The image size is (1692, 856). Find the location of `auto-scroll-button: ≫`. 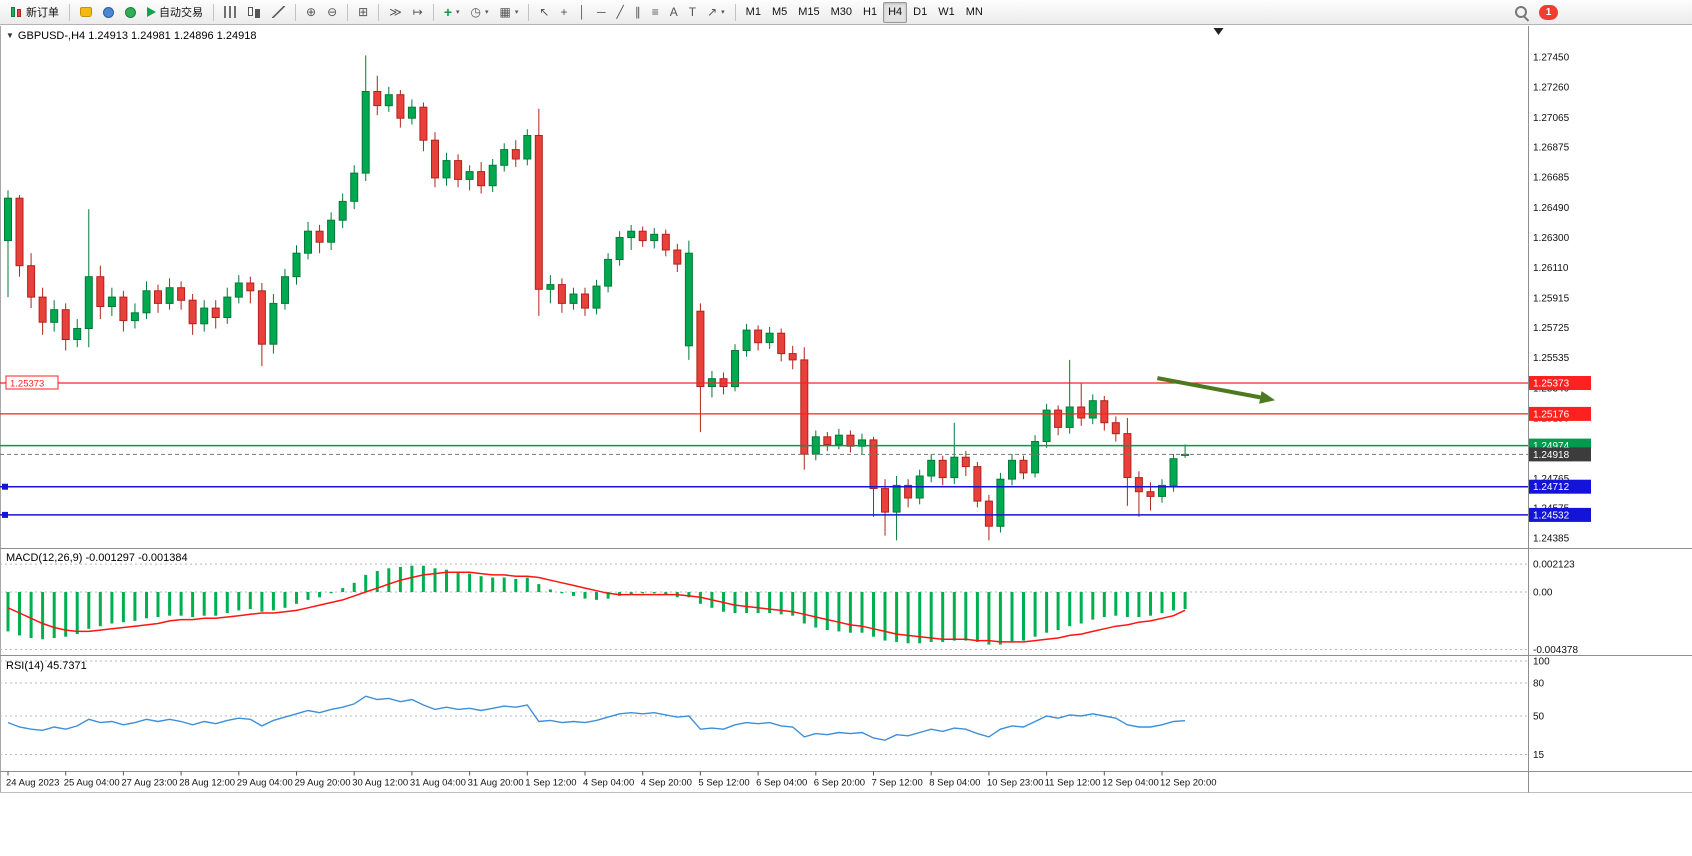

auto-scroll-button: ≫ is located at coordinates (395, 12).